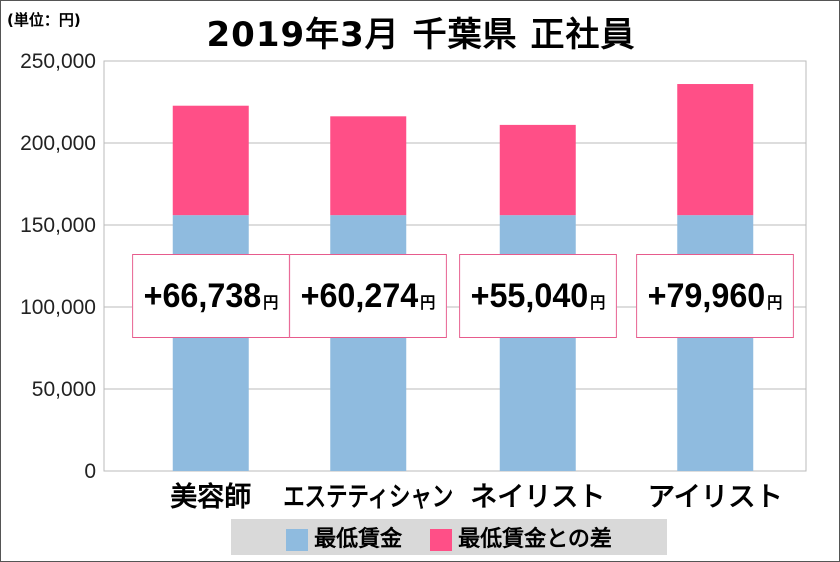 This screenshot has height=562, width=840. What do you see at coordinates (58, 307) in the screenshot?
I see `y-tick-label: 100,000` at bounding box center [58, 307].